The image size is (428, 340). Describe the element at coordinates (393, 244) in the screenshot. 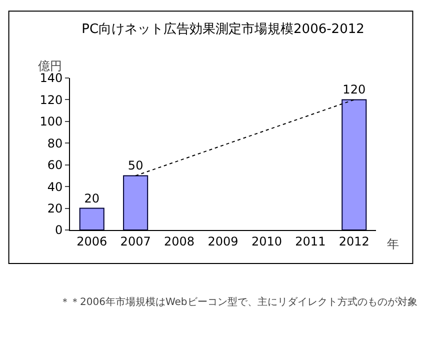

I see `x-axis-title: 年` at that location.